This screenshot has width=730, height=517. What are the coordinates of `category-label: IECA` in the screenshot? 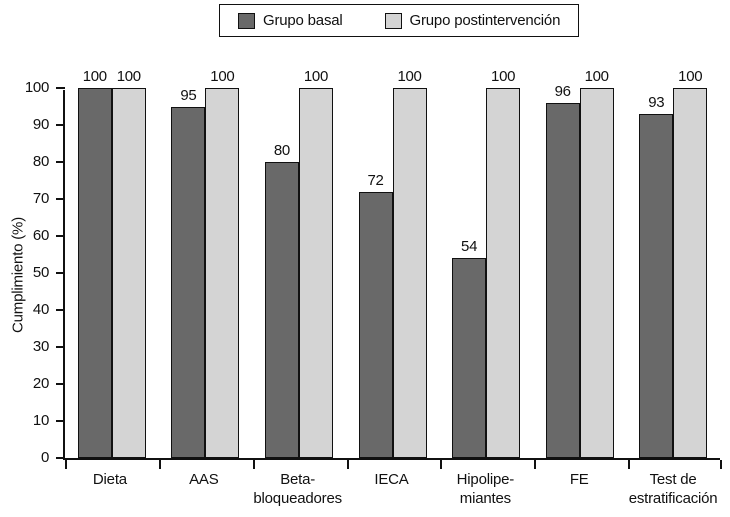 It's located at (392, 489).